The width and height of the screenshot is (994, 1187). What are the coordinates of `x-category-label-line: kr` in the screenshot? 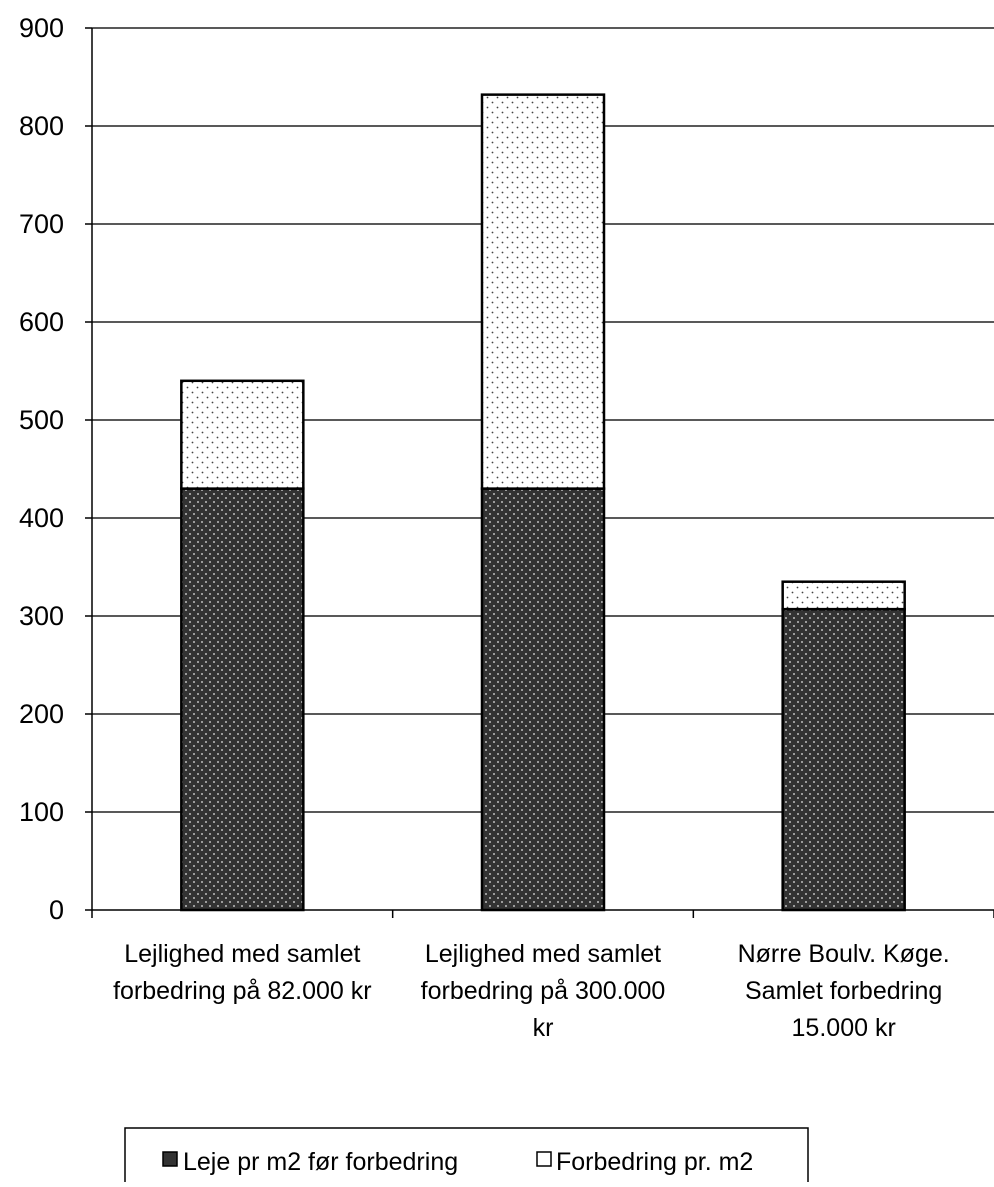 It's located at (543, 1028).